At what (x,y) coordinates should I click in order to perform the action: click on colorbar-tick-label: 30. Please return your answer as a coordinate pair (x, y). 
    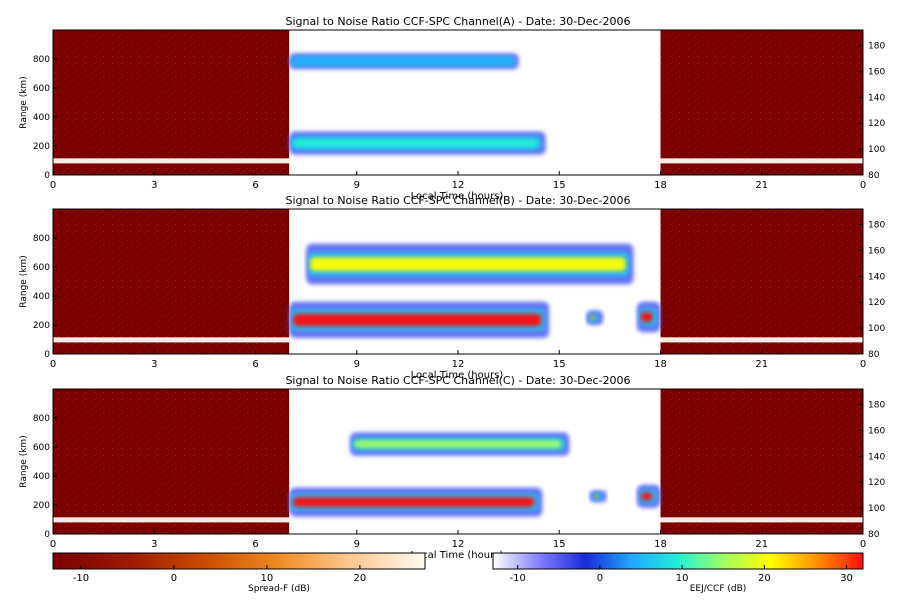
    Looking at the image, I should click on (846, 578).